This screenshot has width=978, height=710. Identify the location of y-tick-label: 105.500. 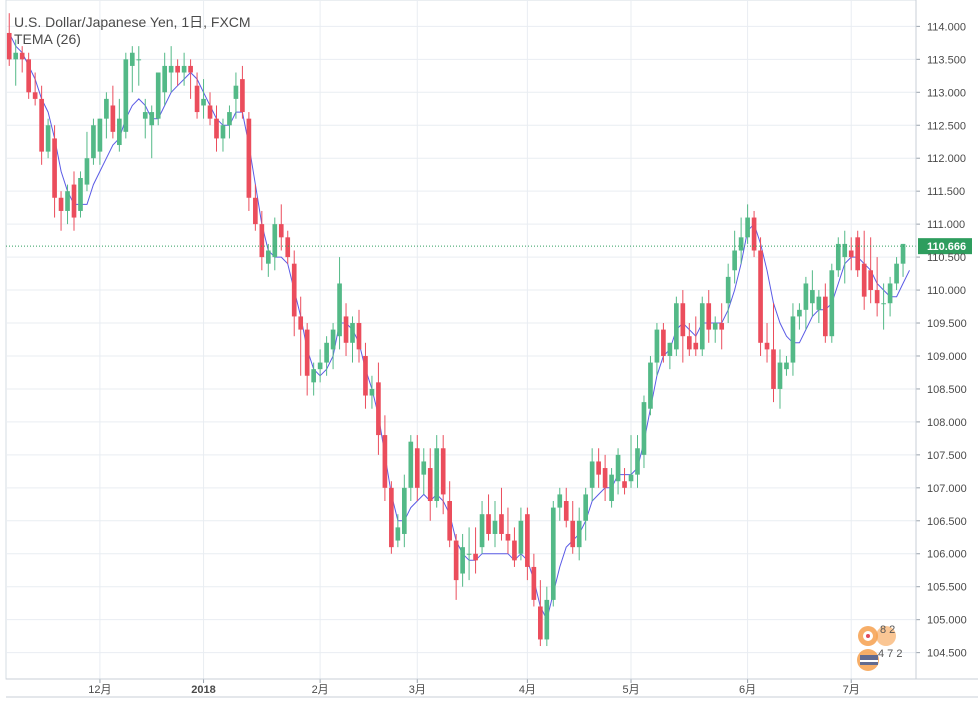
(947, 588).